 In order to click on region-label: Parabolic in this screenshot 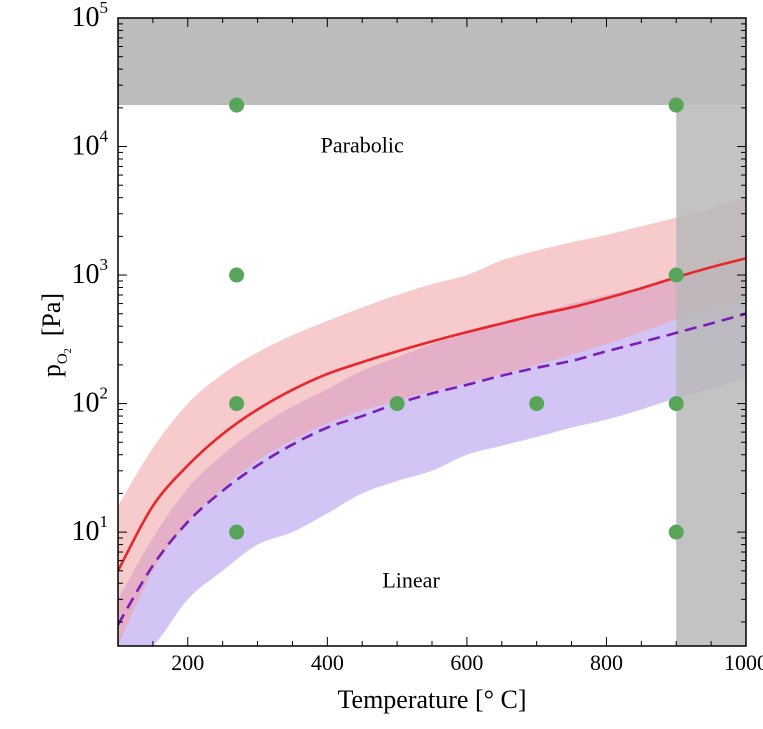, I will do `click(362, 144)`.